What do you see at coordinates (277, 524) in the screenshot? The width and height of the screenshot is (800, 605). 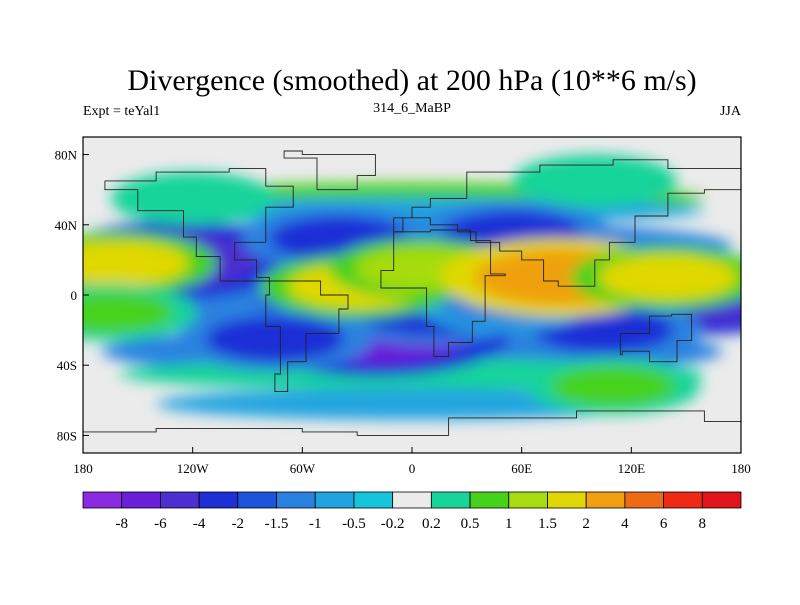 I see `colorbar-label: -1.5` at bounding box center [277, 524].